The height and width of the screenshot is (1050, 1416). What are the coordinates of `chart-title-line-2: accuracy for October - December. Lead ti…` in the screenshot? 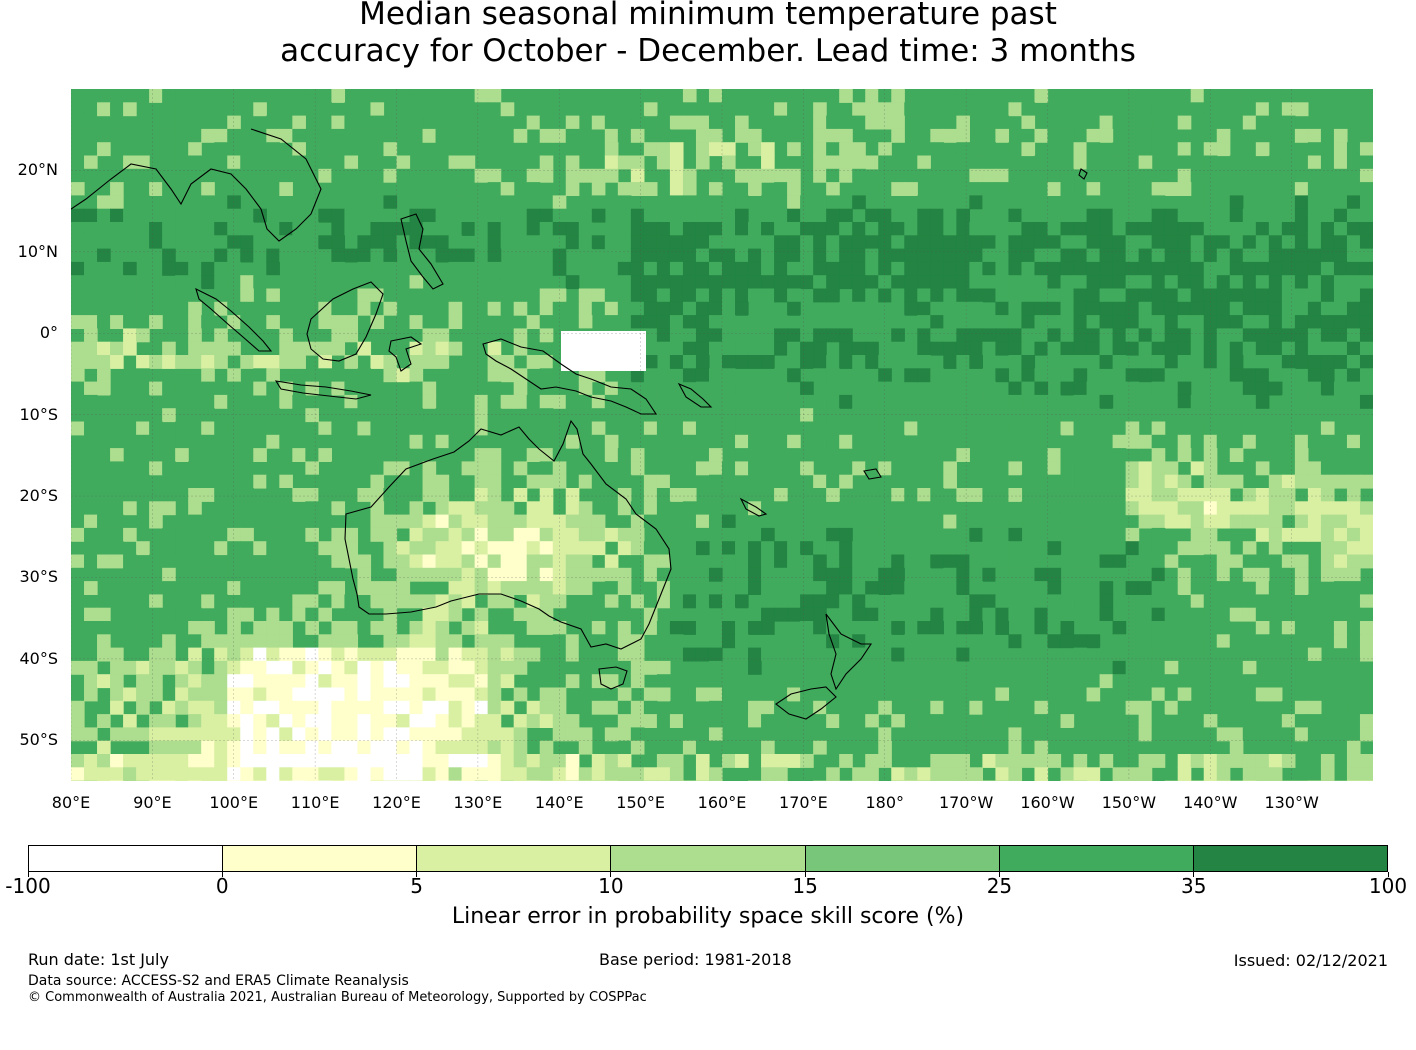 It's located at (708, 51).